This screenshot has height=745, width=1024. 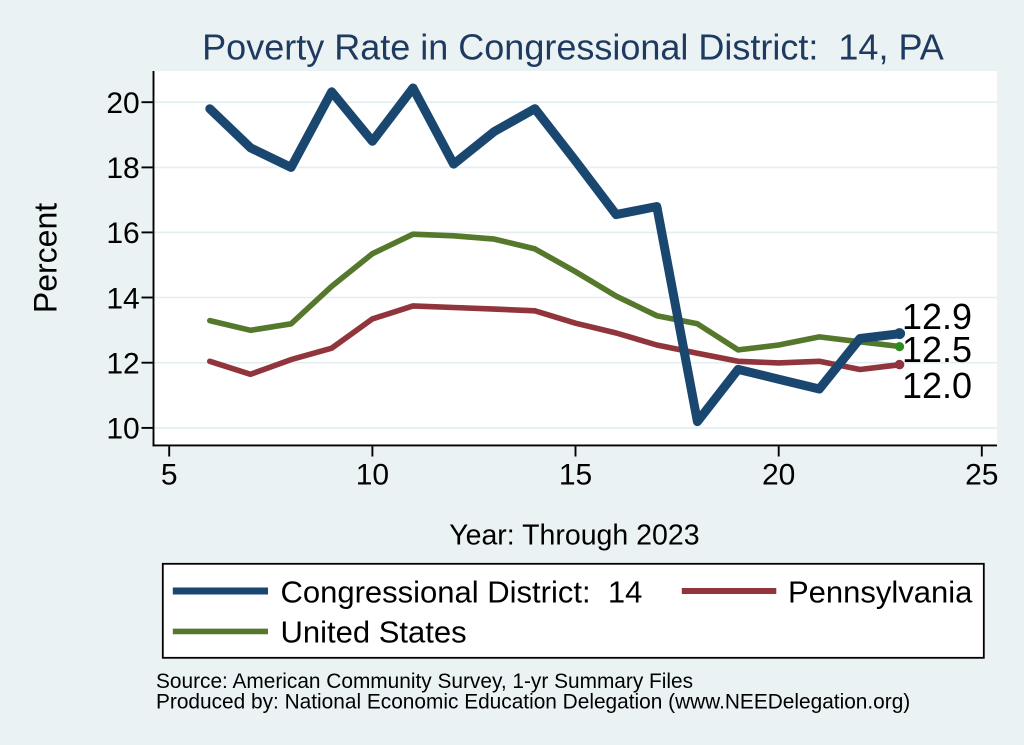 I want to click on svg-text: Congressional District: 14, so click(x=462, y=592).